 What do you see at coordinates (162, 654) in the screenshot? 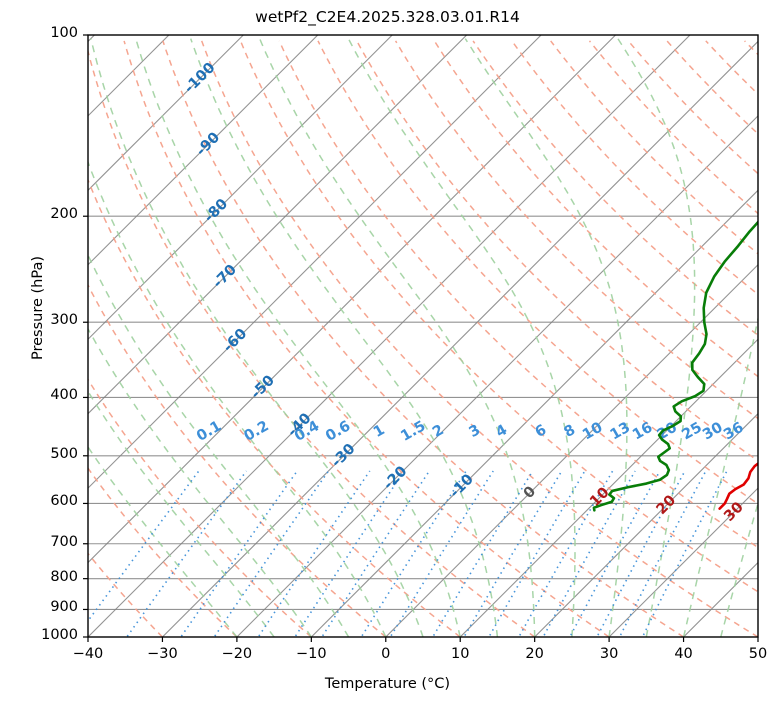
I see `x-tick-label: −30` at bounding box center [162, 654].